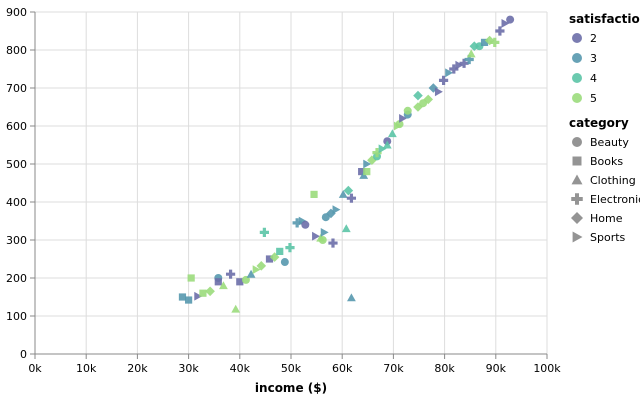  What do you see at coordinates (16, 240) in the screenshot?
I see `y-tick-label: 300` at bounding box center [16, 240].